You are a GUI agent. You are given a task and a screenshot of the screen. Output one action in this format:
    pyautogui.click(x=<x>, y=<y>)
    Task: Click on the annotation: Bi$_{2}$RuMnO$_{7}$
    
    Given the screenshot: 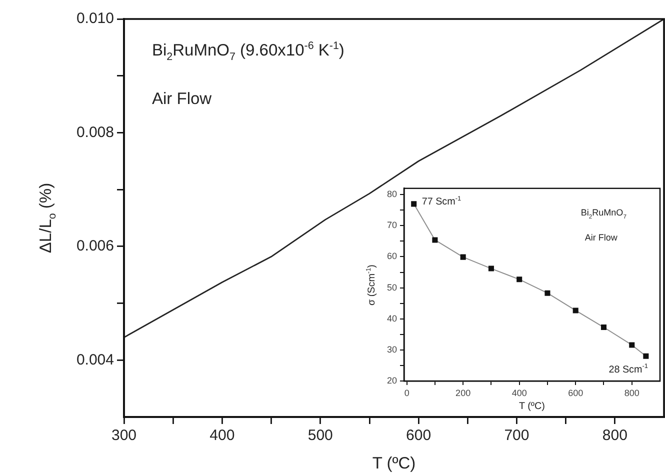 What is the action you would take?
    pyautogui.click(x=603, y=215)
    